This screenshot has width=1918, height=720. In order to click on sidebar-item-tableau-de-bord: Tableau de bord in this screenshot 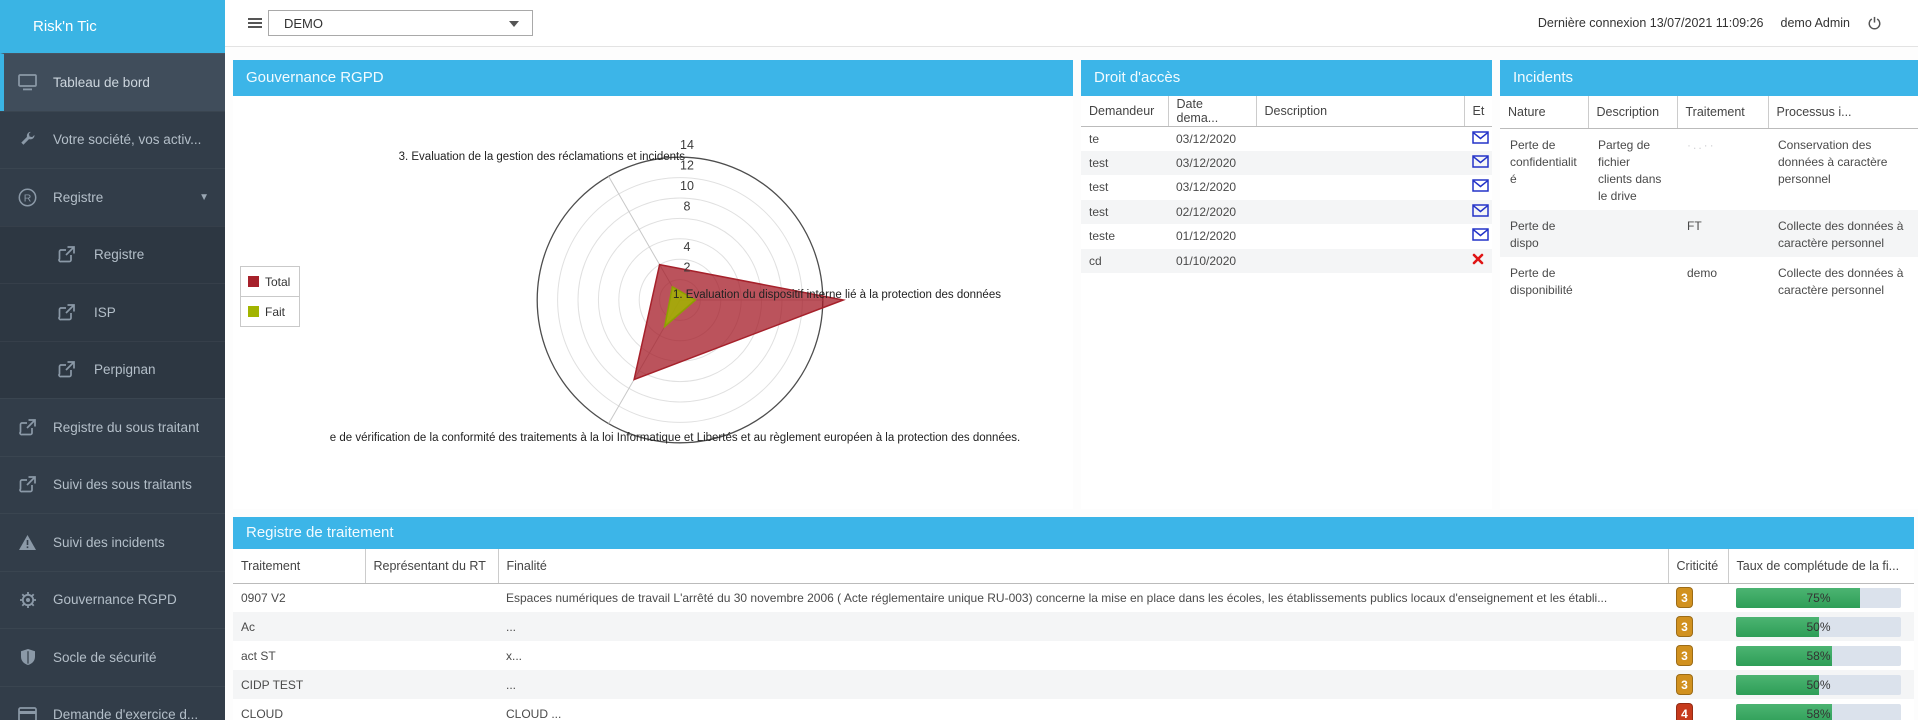, I will do `click(112, 82)`.